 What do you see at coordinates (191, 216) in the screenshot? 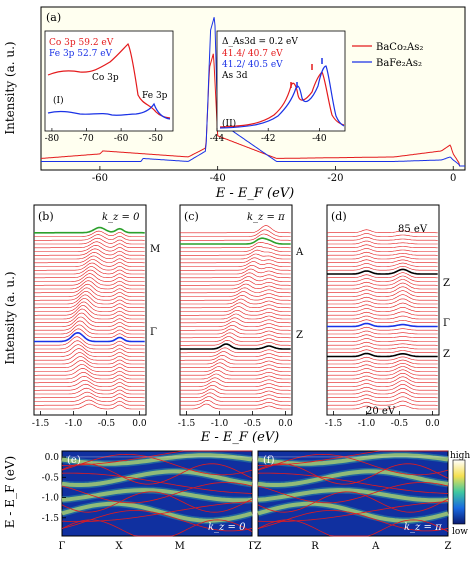
I see `panel-c-label: (c)` at bounding box center [191, 216].